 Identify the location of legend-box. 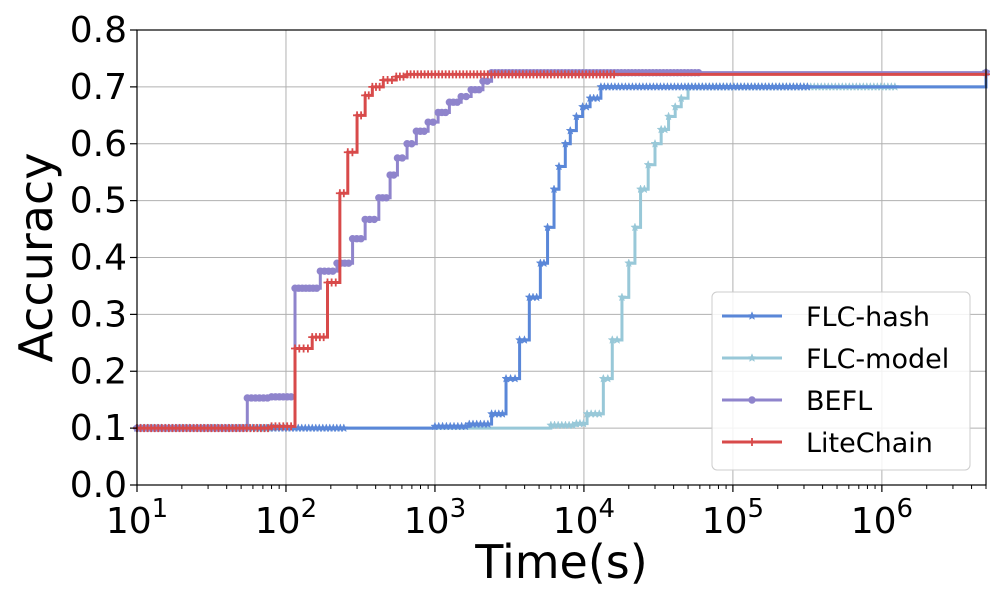
(841, 381).